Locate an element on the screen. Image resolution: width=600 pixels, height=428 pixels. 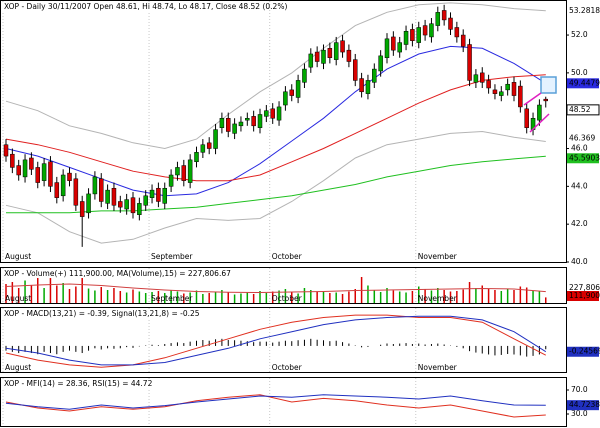
y-tick-label: 44.0 is located at coordinates (579, 185).